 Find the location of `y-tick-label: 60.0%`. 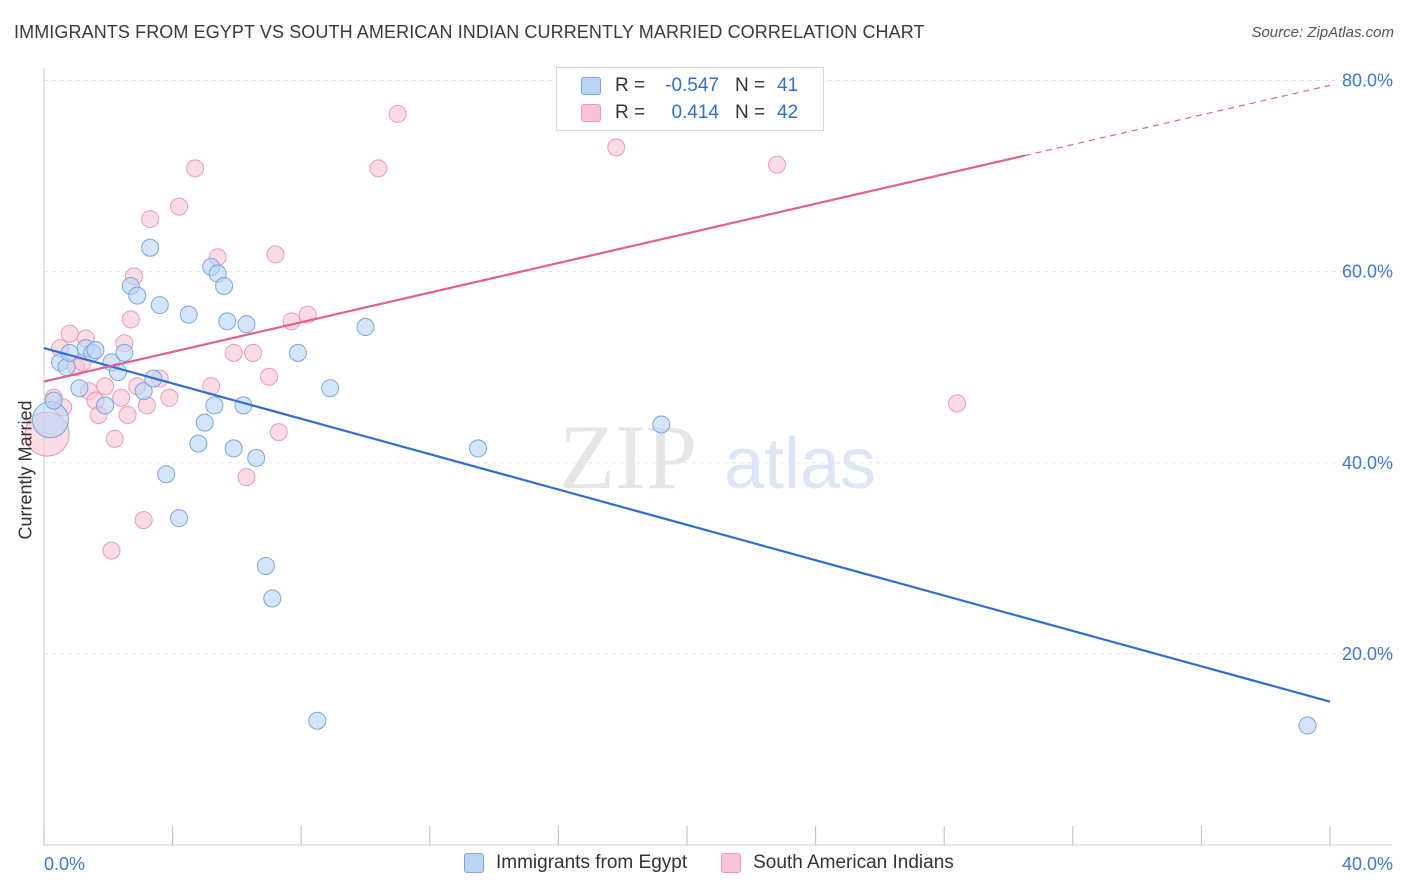

y-tick-label: 60.0% is located at coordinates (1367, 272).